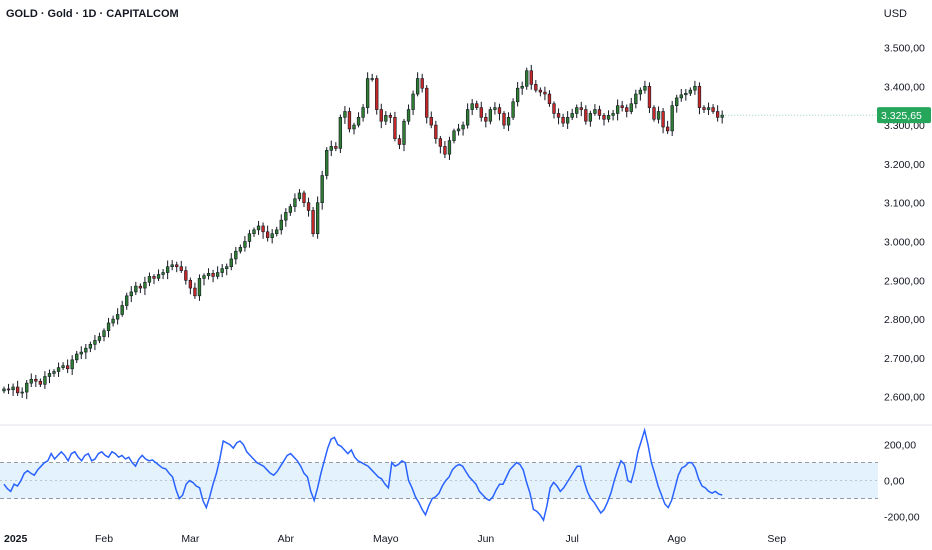  Describe the element at coordinates (104, 539) in the screenshot. I see `time-tick-label: Feb` at that location.